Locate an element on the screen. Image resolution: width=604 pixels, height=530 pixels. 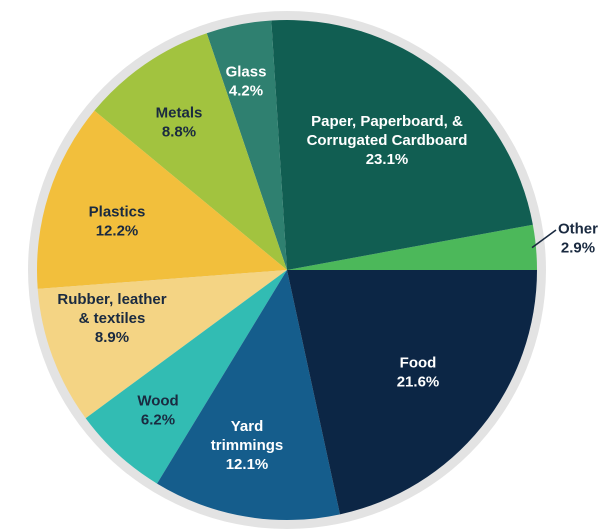
pie-slice-wood is located at coordinates (186, 377).